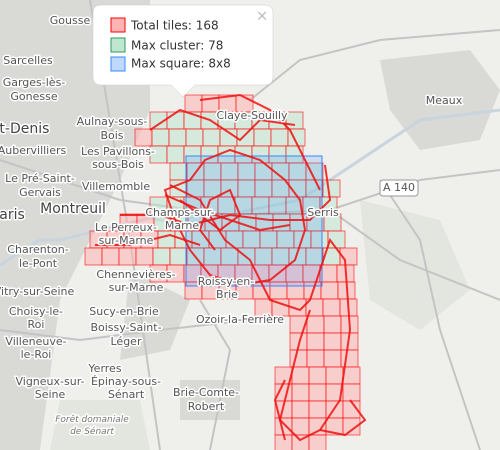  Describe the element at coordinates (444, 100) in the screenshot. I see `place-label: Meaux` at that location.